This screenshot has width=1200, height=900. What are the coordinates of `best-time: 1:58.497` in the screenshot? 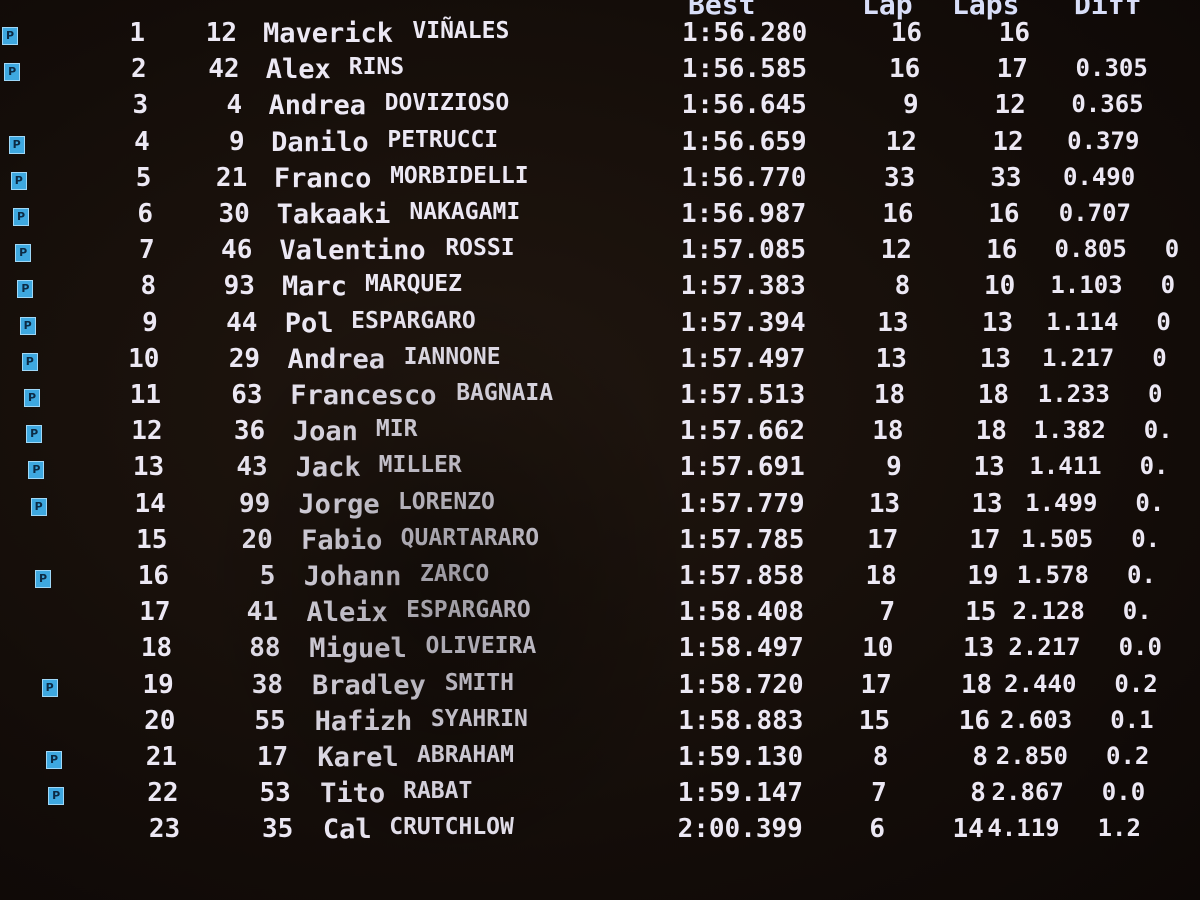 It's located at (741, 648).